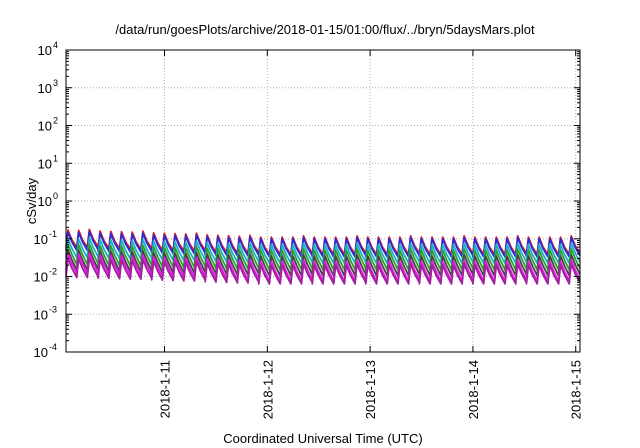 The height and width of the screenshot is (448, 640). I want to click on y-tick-label: 10 -2, so click(45, 276).